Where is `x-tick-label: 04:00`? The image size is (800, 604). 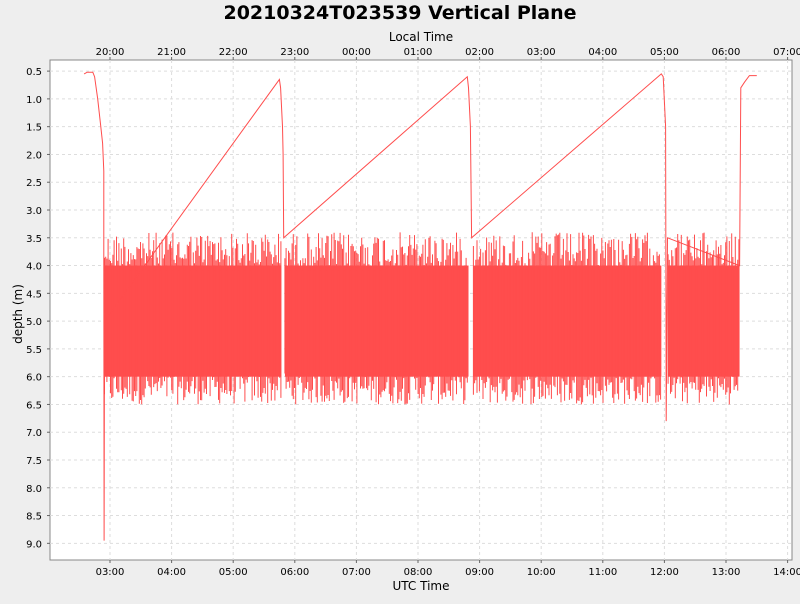 x-tick-label: 04:00 is located at coordinates (171, 572).